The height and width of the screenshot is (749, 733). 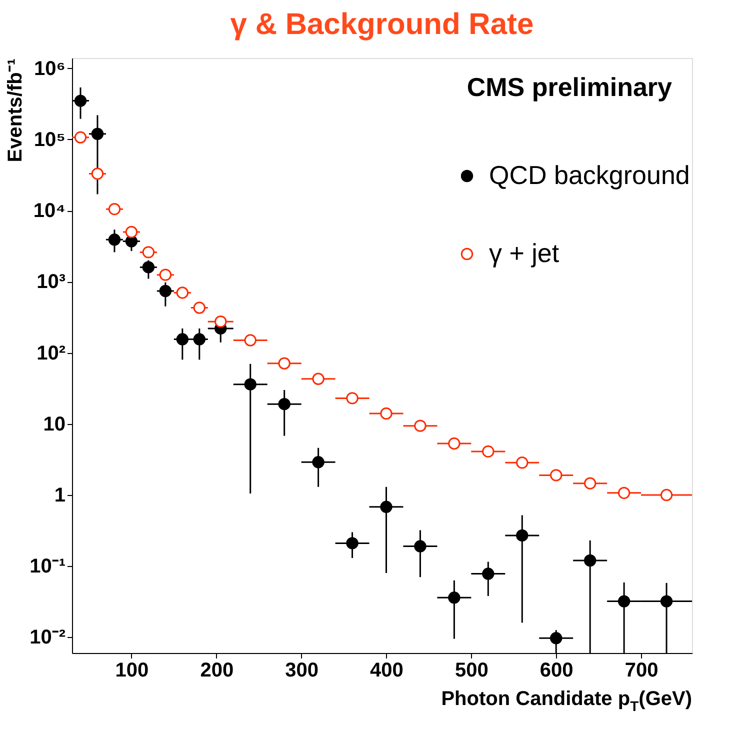 I want to click on y-tick-label: 10⁵, so click(x=50, y=139).